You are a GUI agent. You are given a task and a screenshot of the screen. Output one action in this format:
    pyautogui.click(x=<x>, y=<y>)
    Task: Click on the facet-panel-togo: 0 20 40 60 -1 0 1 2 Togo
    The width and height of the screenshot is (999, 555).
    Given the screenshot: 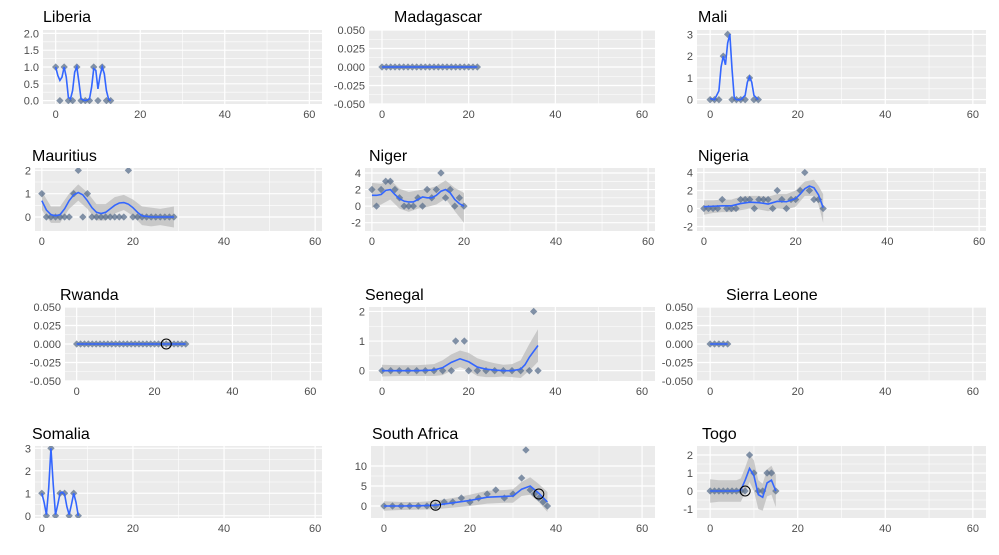 What is the action you would take?
    pyautogui.click(x=834, y=480)
    